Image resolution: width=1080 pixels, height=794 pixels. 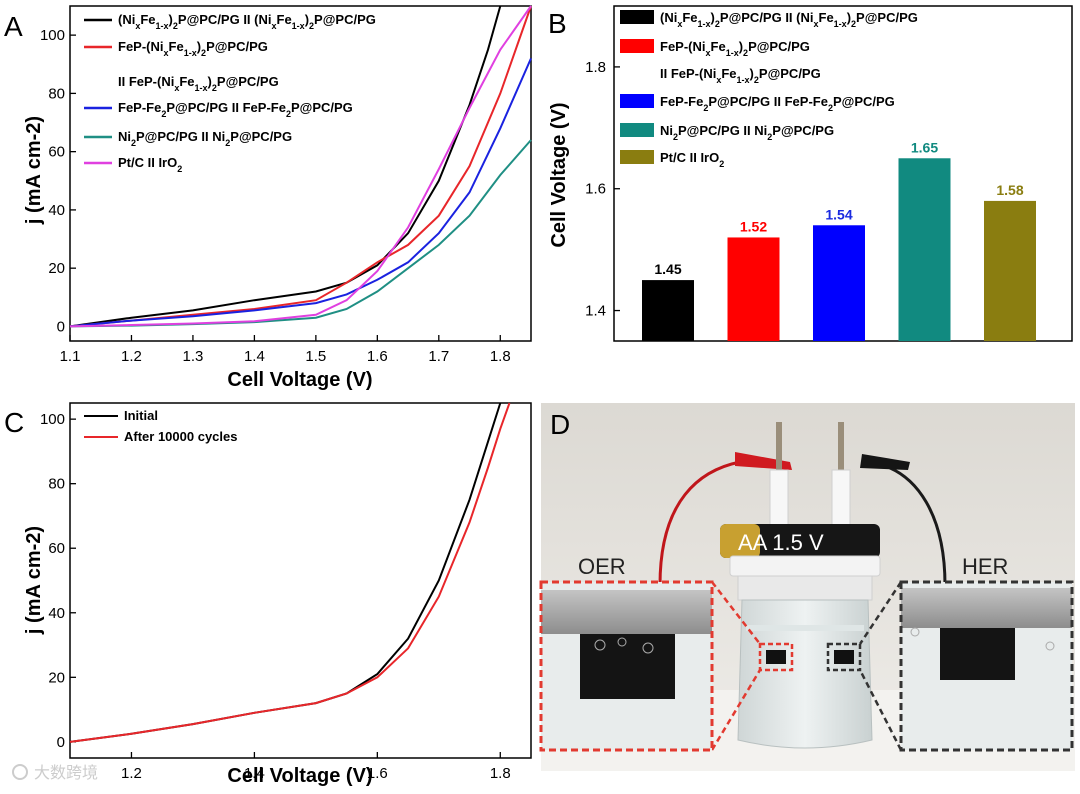 I want to click on panel-a-x-axis-title: Cell Voltage (V), so click(x=299, y=380).